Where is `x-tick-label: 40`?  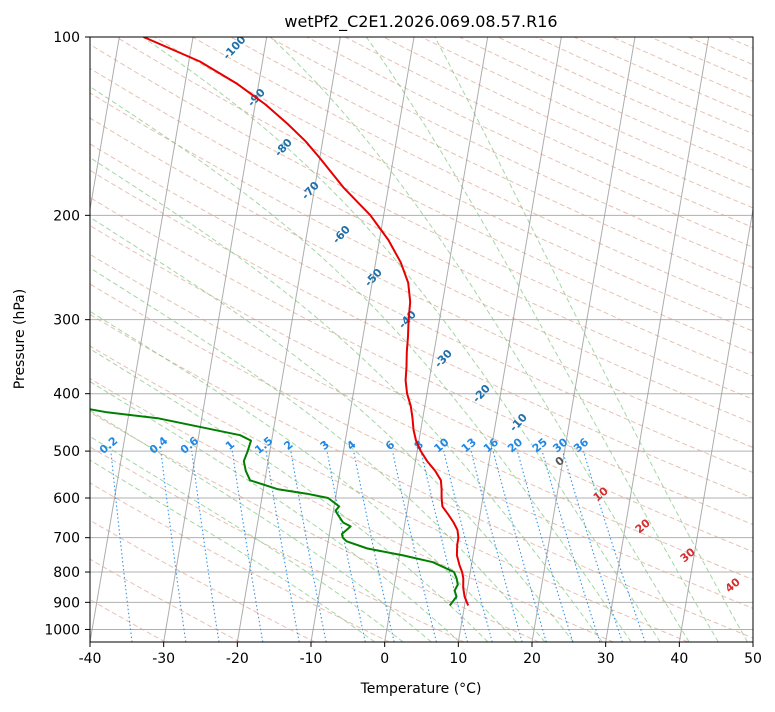
x-tick-label: 40 is located at coordinates (679, 659).